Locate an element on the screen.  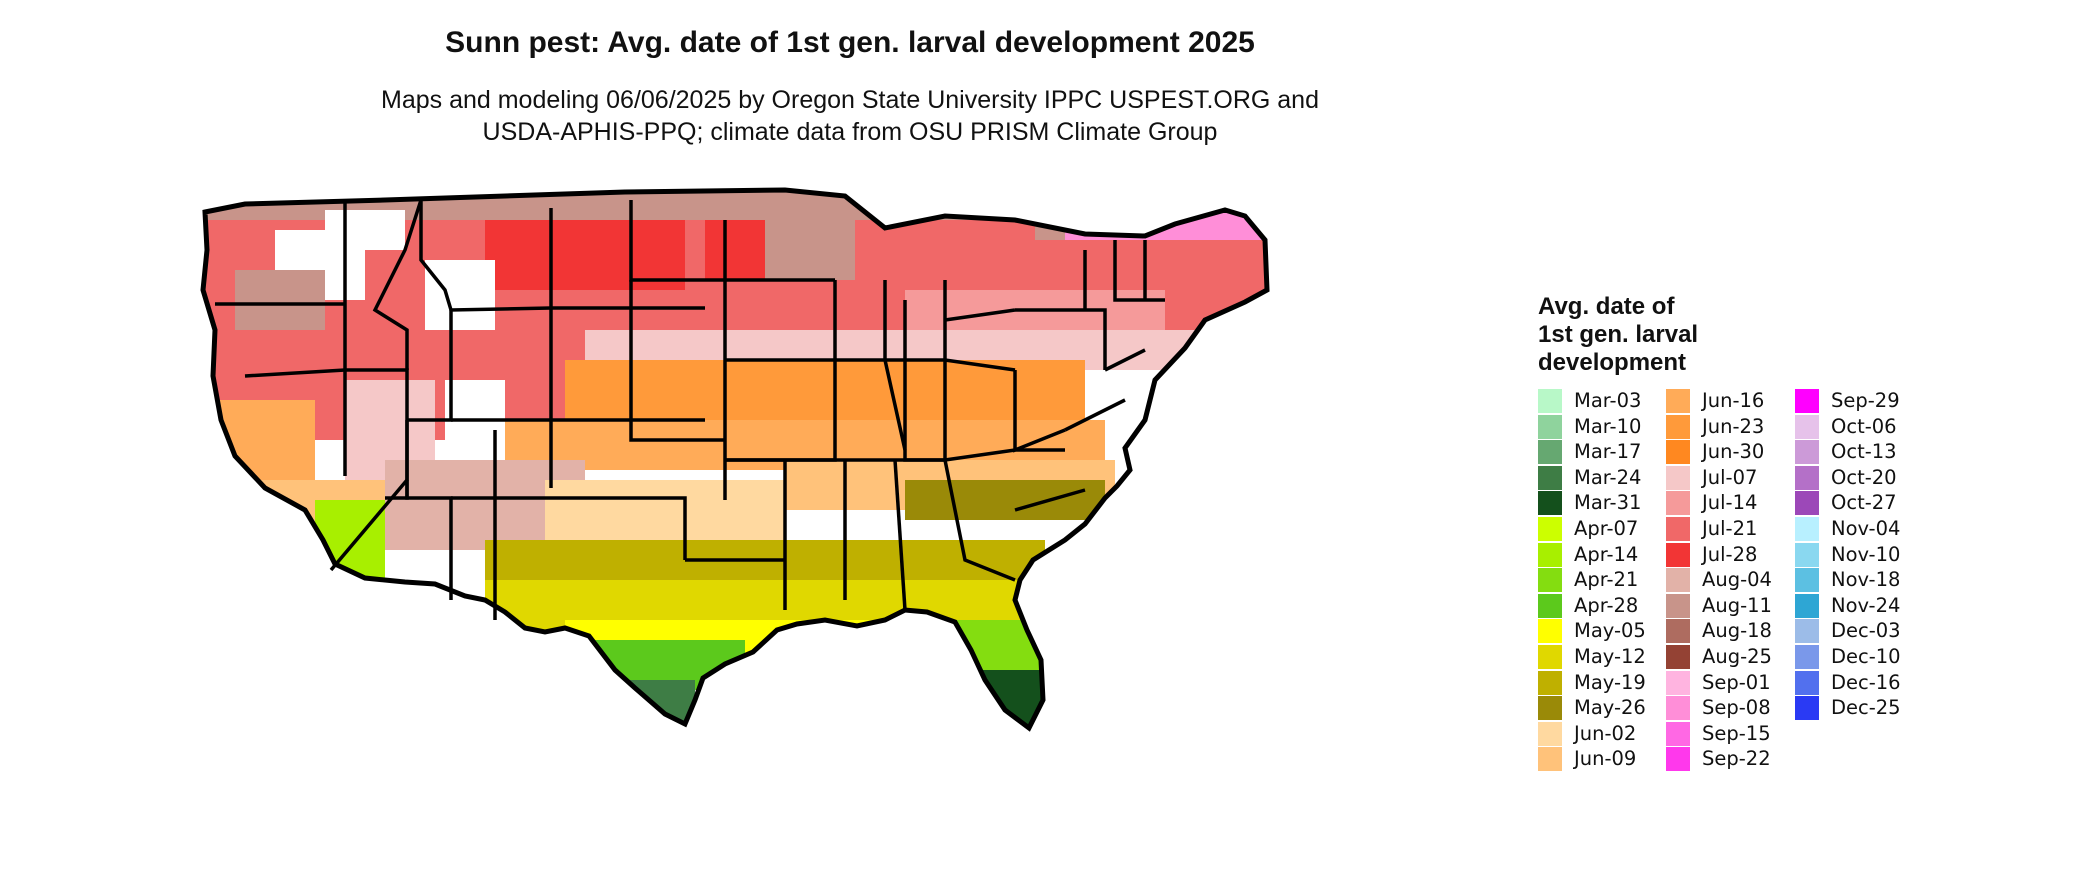
legend-label: Mar-17 is located at coordinates (1608, 452).